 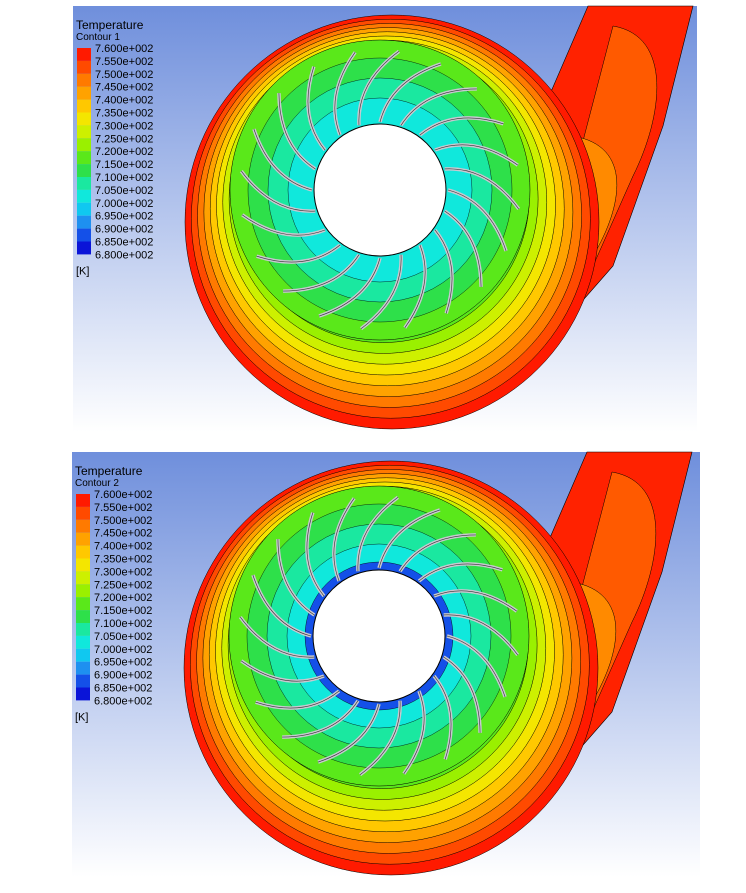 I want to click on legend-label: 7.250e+002, so click(x=123, y=585).